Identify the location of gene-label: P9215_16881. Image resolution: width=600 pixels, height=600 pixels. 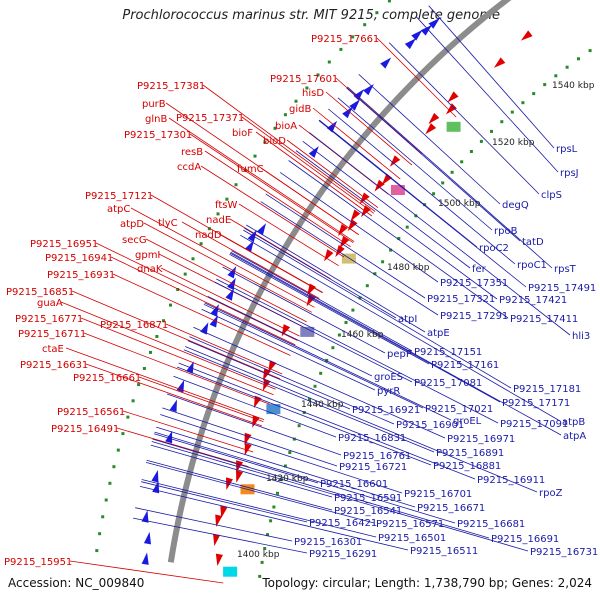
(467, 466).